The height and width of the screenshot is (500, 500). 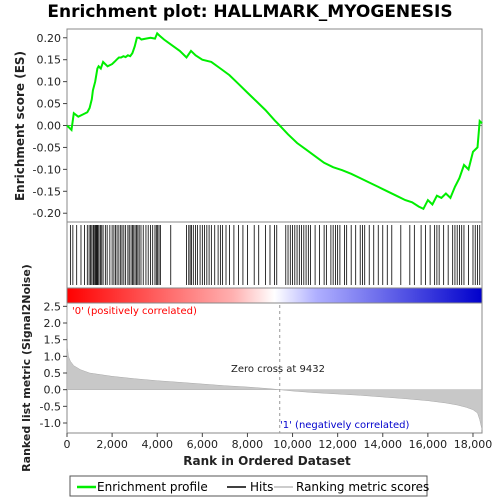 I want to click on x-tick-label: 8,000, so click(x=248, y=444).